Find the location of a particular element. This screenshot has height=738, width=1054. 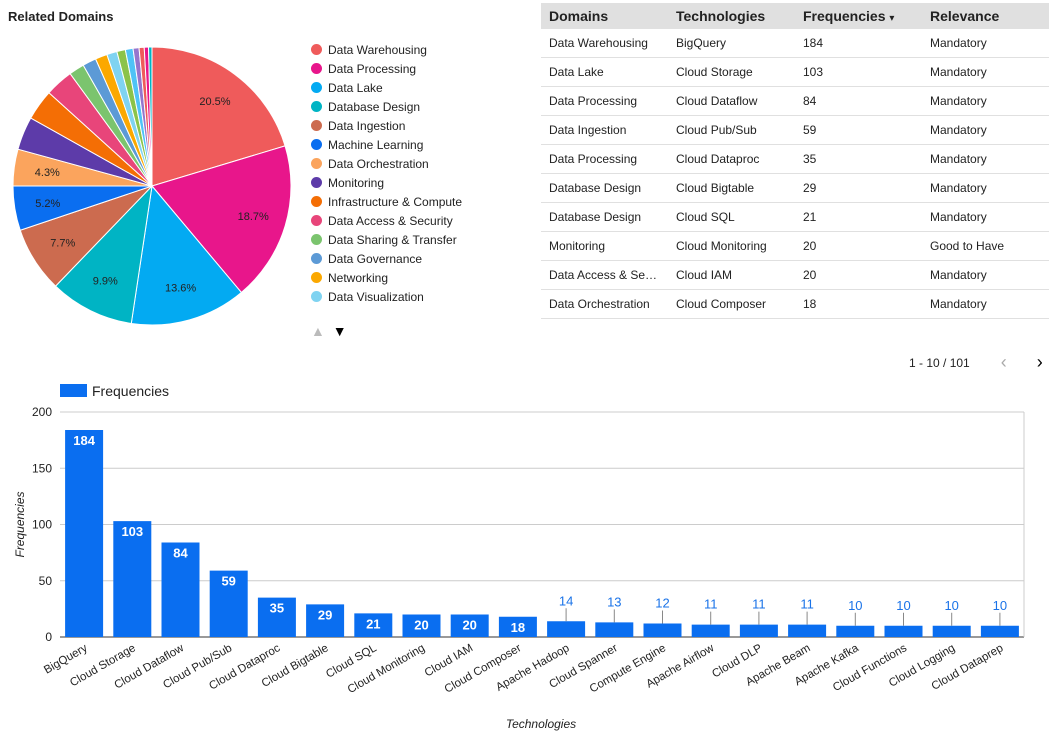

table-cell: 103 is located at coordinates (858, 72).